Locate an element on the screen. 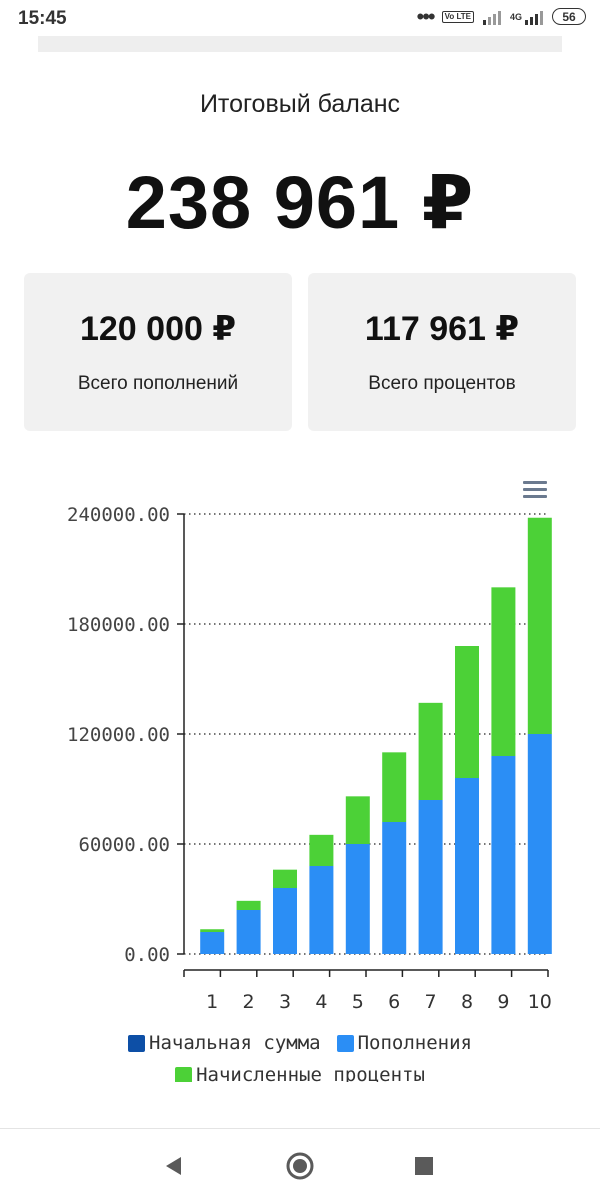 Image resolution: width=600 pixels, height=1201 pixels. x-tick-label: 3 is located at coordinates (285, 1002).